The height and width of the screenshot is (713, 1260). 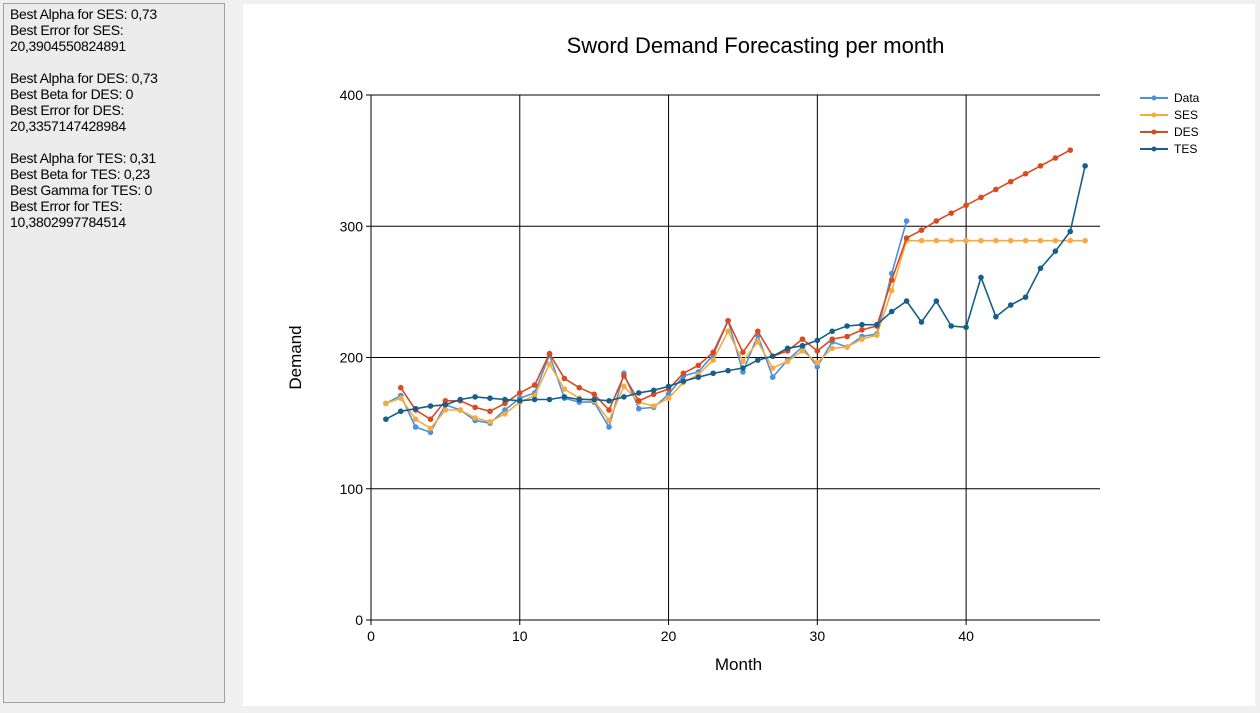 I want to click on legend-label-data: Data, so click(x=1187, y=98).